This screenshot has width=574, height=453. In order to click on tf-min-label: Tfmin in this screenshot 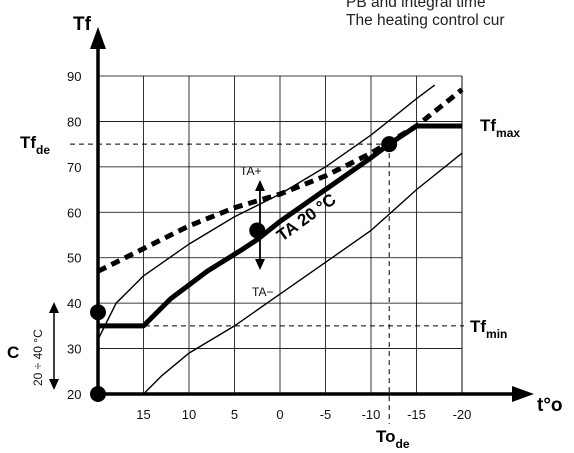, I will do `click(488, 329)`.